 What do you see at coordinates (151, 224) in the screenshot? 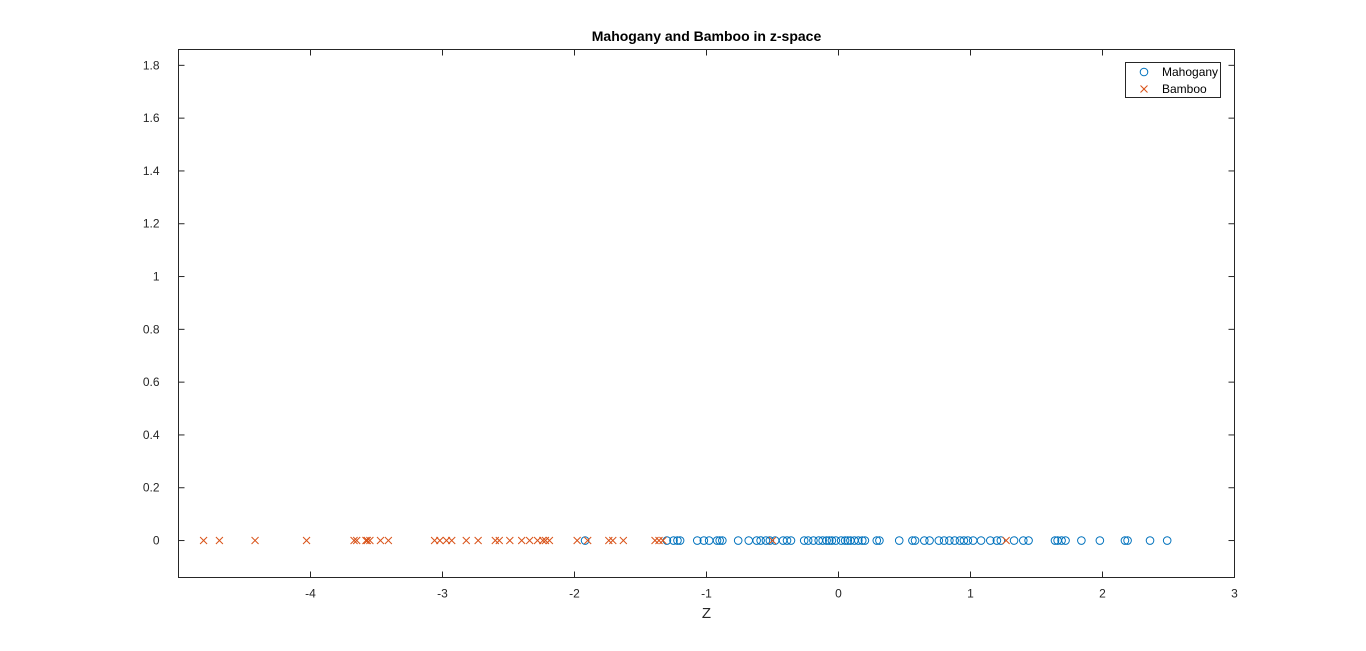
I see `y-tick-label: 1.2` at bounding box center [151, 224].